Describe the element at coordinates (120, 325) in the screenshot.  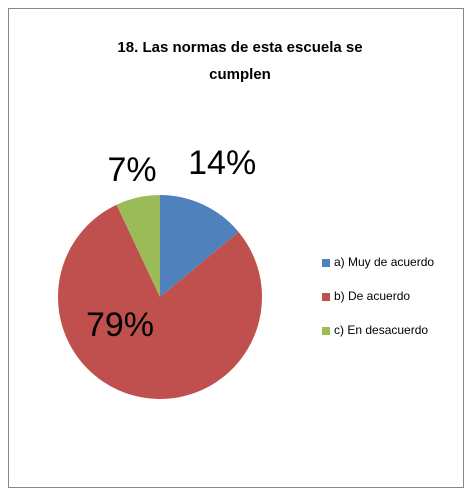
I see `data-label: 79%` at that location.